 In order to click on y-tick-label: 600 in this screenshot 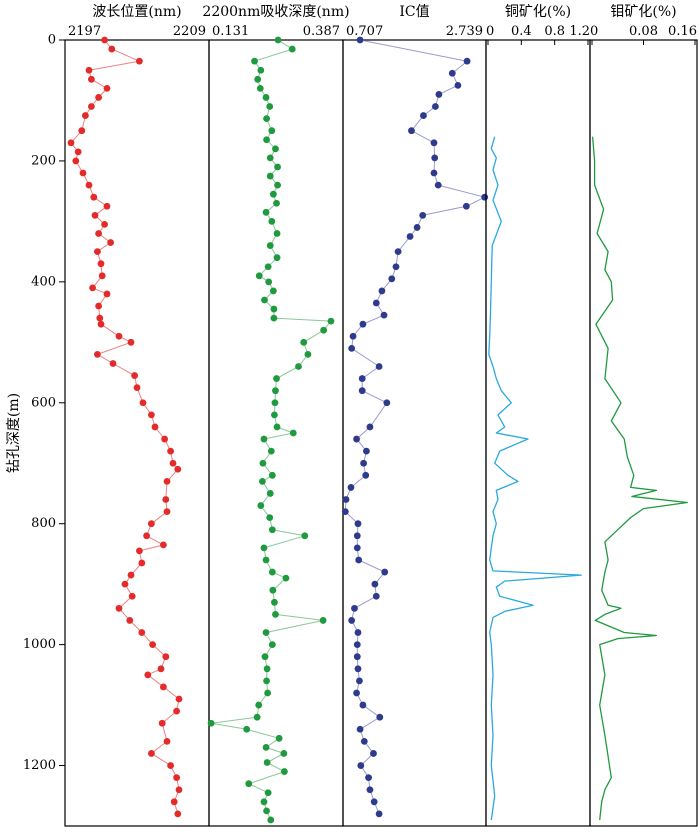, I will do `click(43, 402)`.